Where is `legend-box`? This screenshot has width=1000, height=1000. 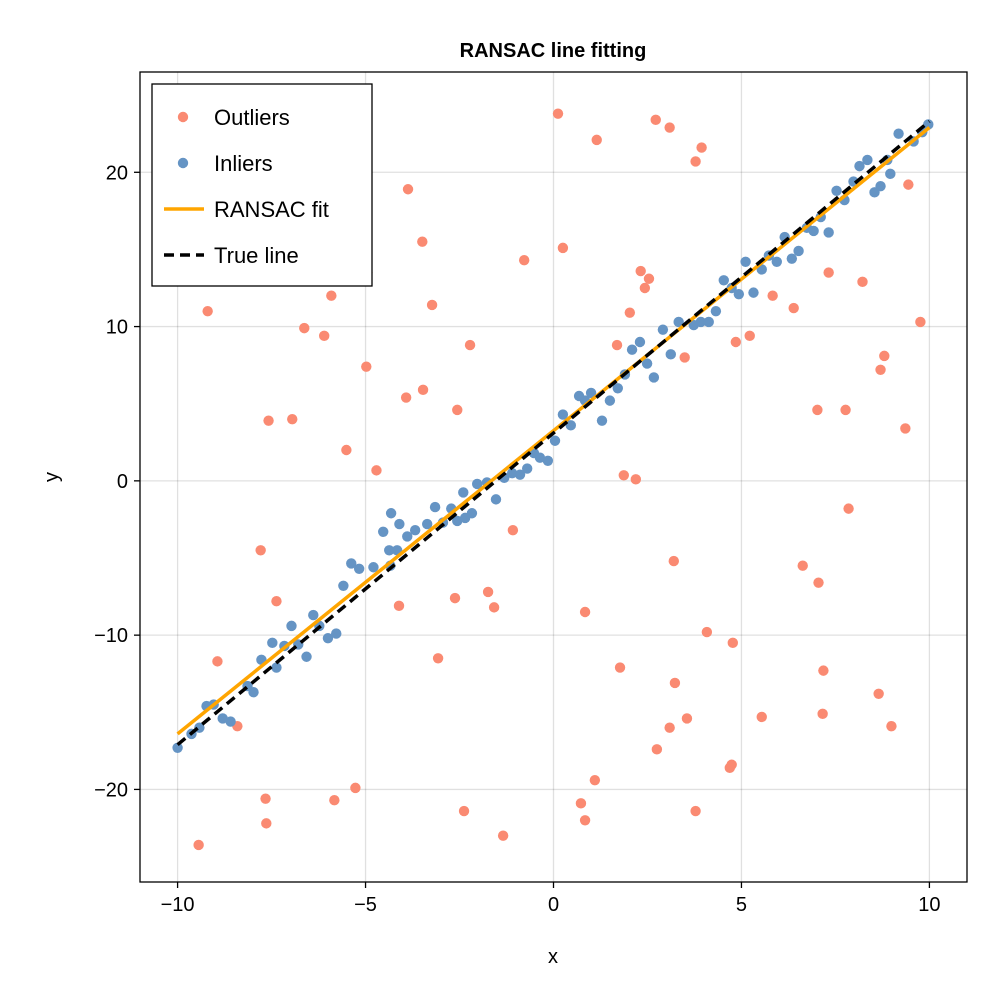
legend-box is located at coordinates (262, 185).